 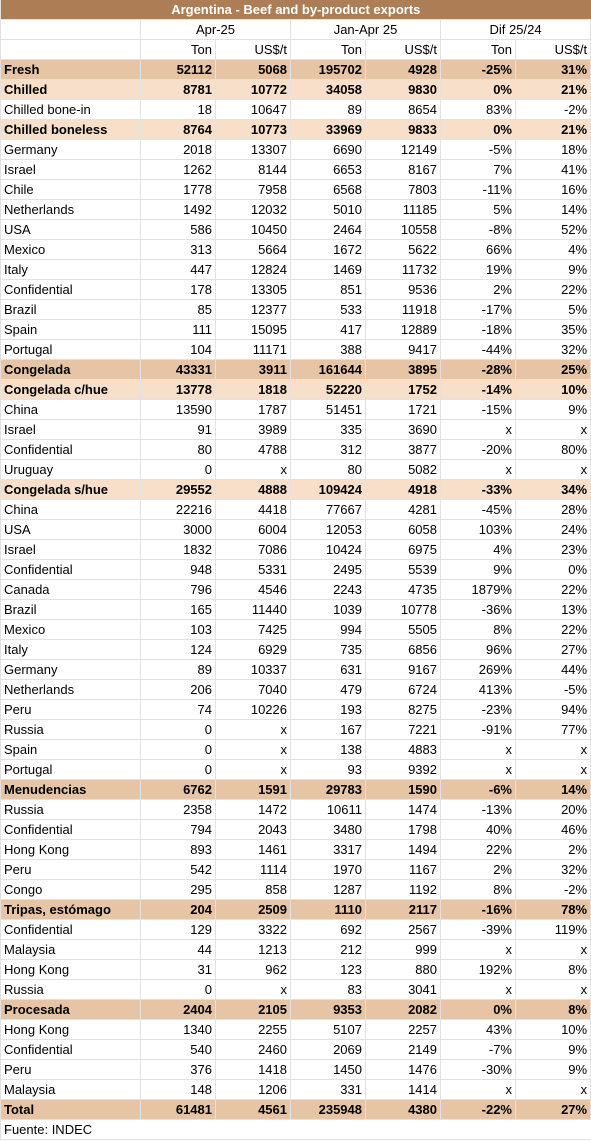 What do you see at coordinates (328, 369) in the screenshot?
I see `value-cell: 161644` at bounding box center [328, 369].